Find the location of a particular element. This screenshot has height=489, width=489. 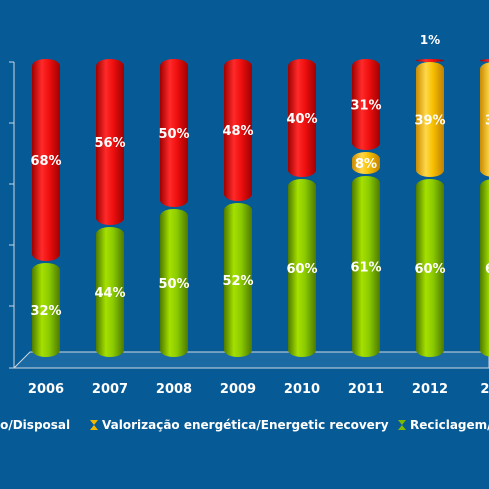

legend-label: Reciclagem/ is located at coordinates (449, 425).